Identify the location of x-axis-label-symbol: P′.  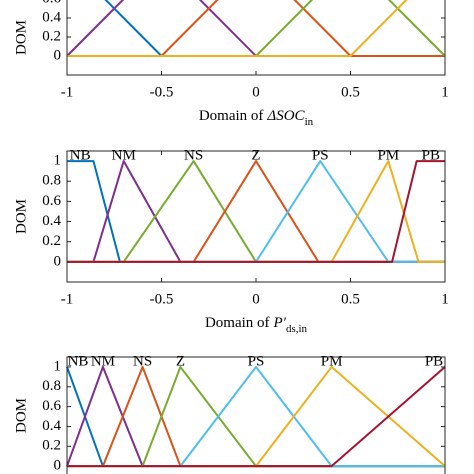
(280, 323).